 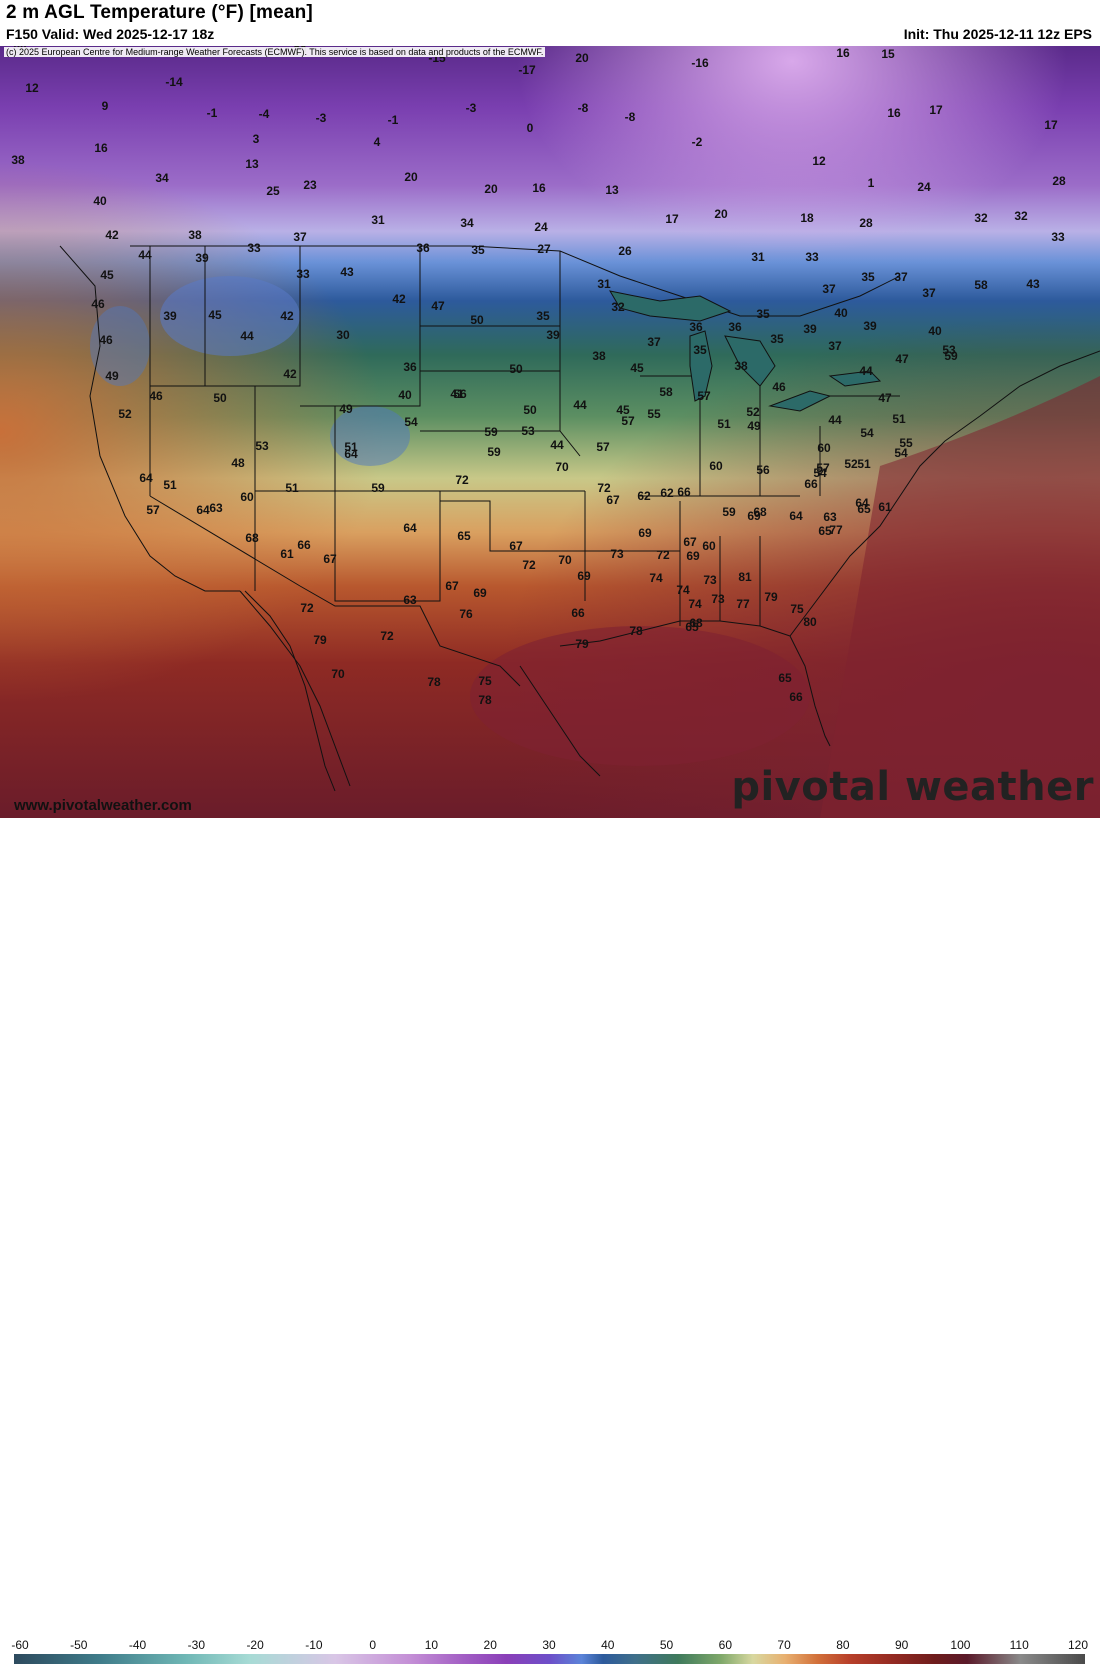 I want to click on colorbar-tick: 10, so click(x=431, y=1645).